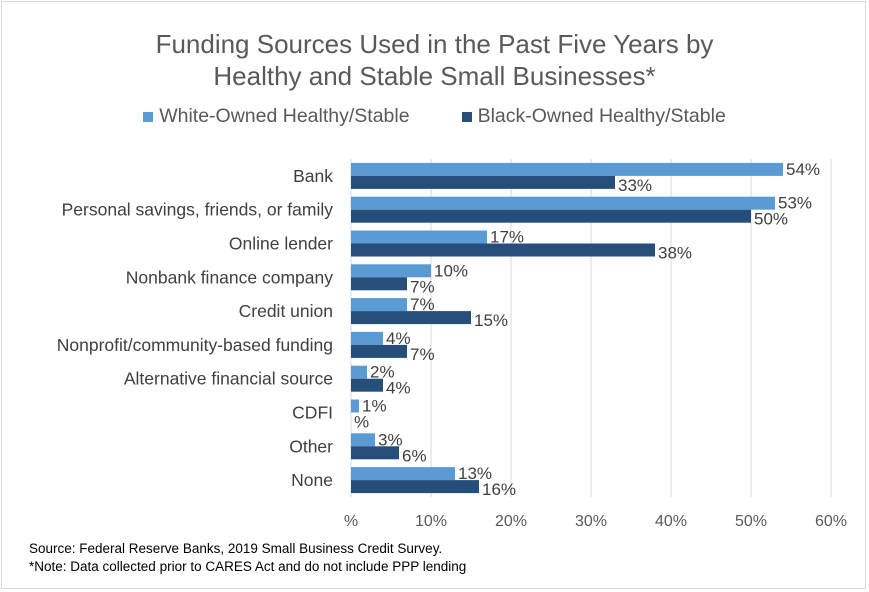 This screenshot has height=592, width=869. What do you see at coordinates (434, 76) in the screenshot?
I see `chart-title-line-2: Healthy and Stable Small Businesses*` at bounding box center [434, 76].